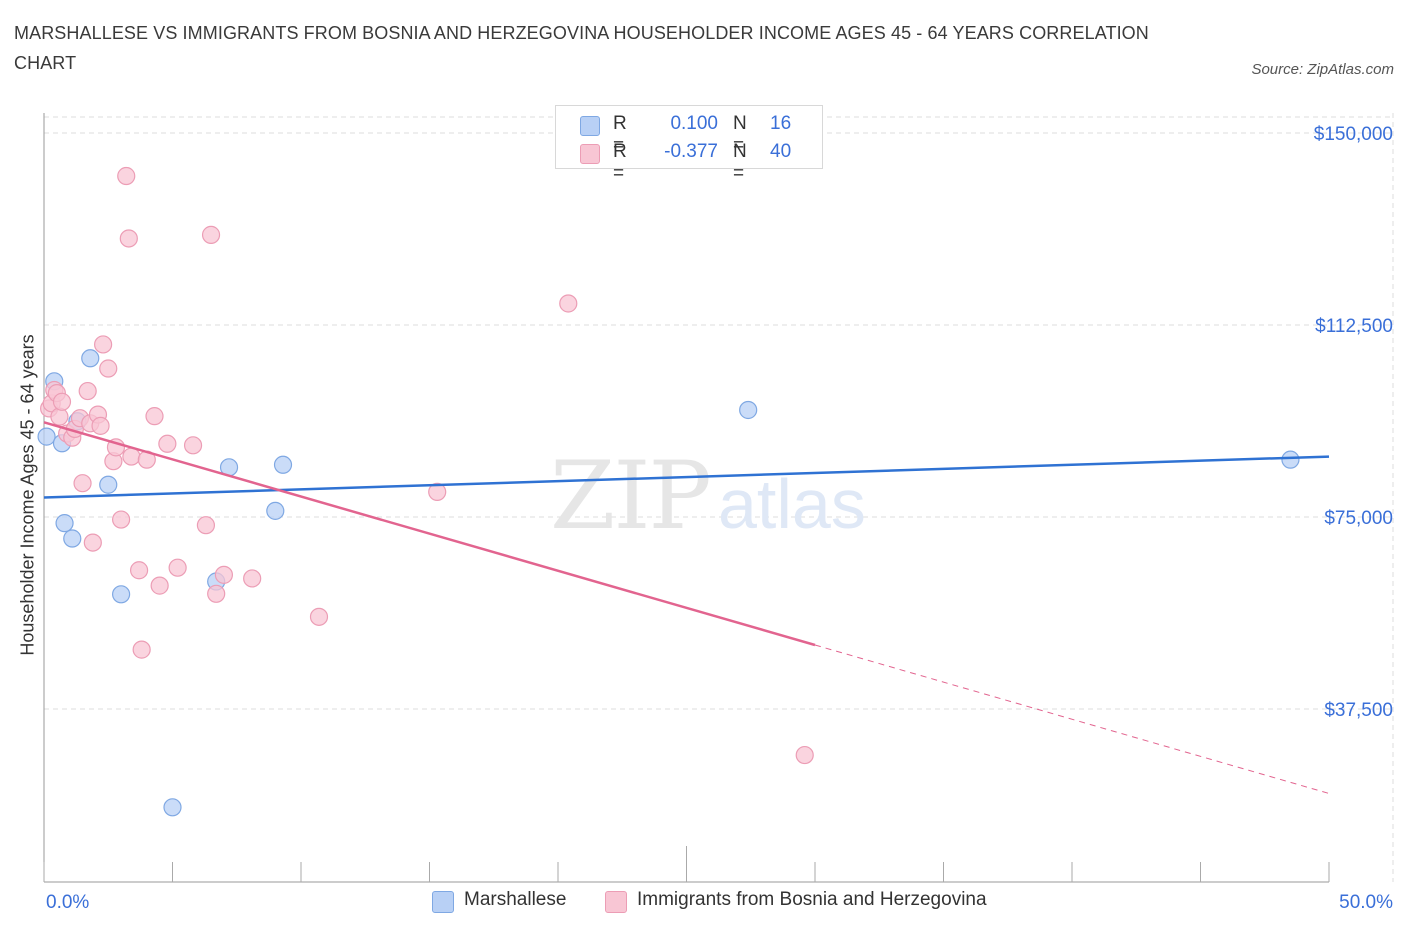  I want to click on y-tick-label: $37,500, so click(1358, 710).